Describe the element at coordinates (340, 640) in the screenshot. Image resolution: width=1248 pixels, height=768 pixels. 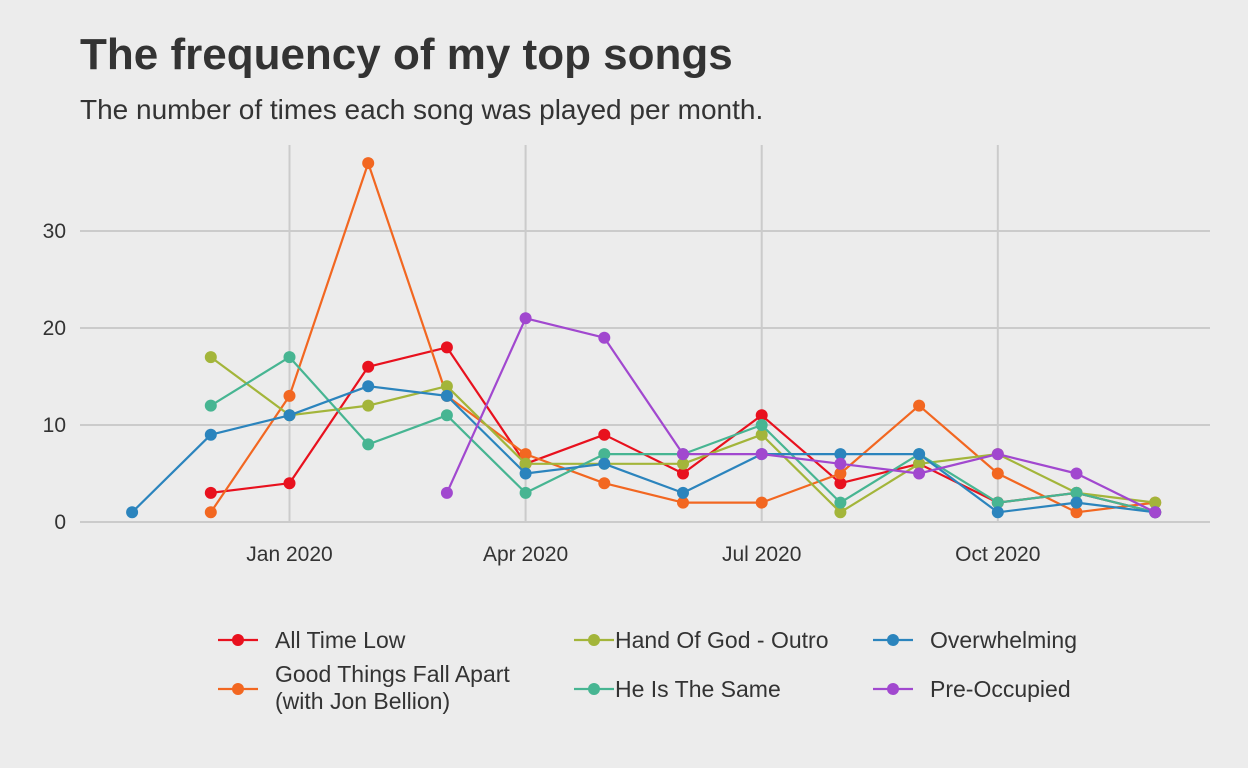
I see `legend-label-all-time-low: All Time Low` at that location.